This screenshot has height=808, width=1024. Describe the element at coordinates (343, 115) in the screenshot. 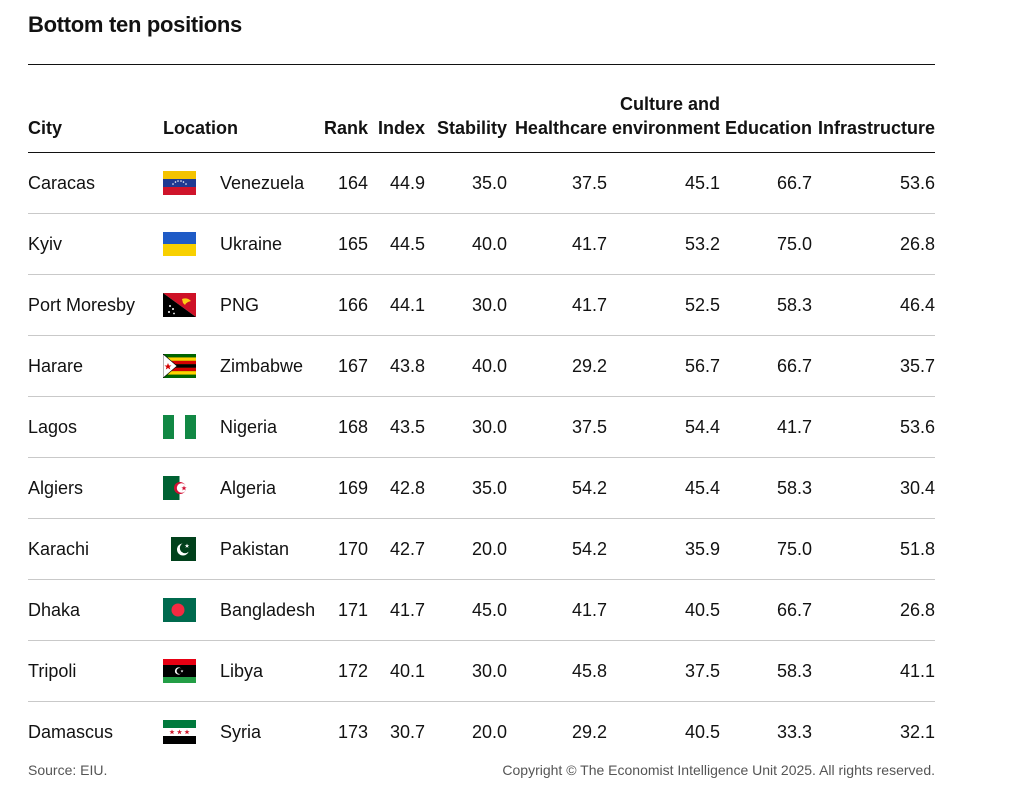

I see `col-header-rank: Rank` at that location.